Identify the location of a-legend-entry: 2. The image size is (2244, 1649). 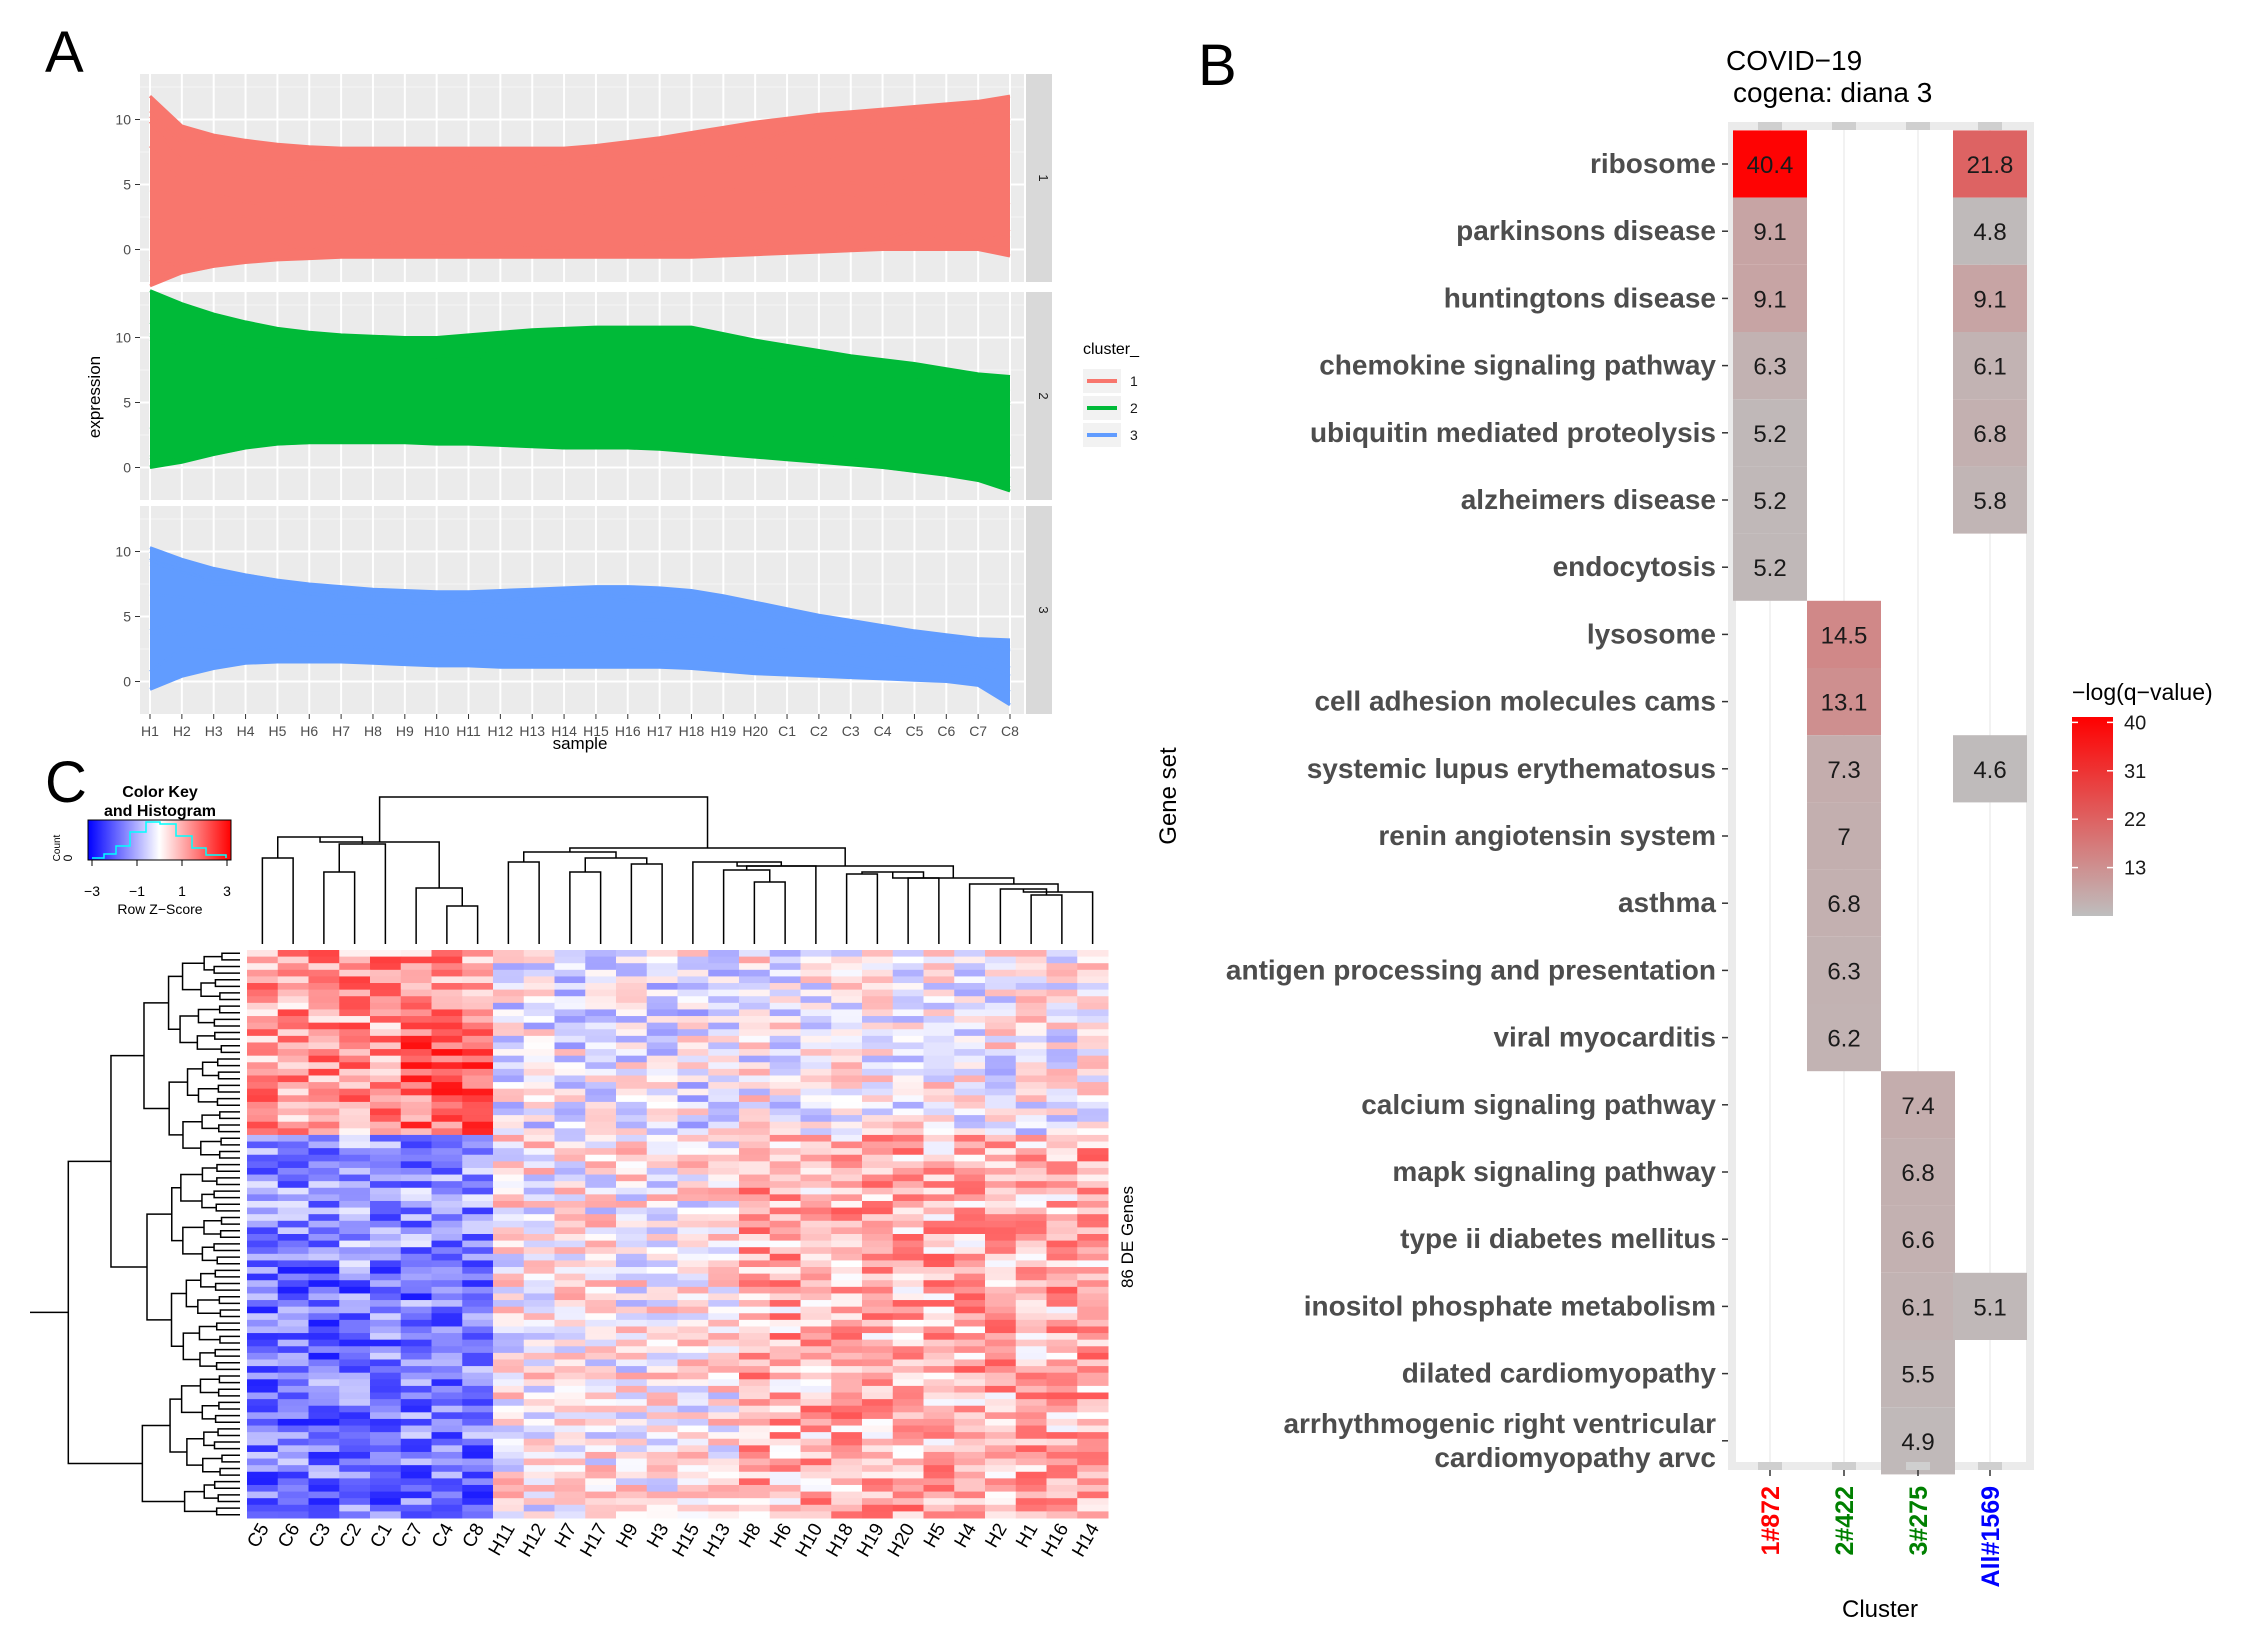
(1134, 408).